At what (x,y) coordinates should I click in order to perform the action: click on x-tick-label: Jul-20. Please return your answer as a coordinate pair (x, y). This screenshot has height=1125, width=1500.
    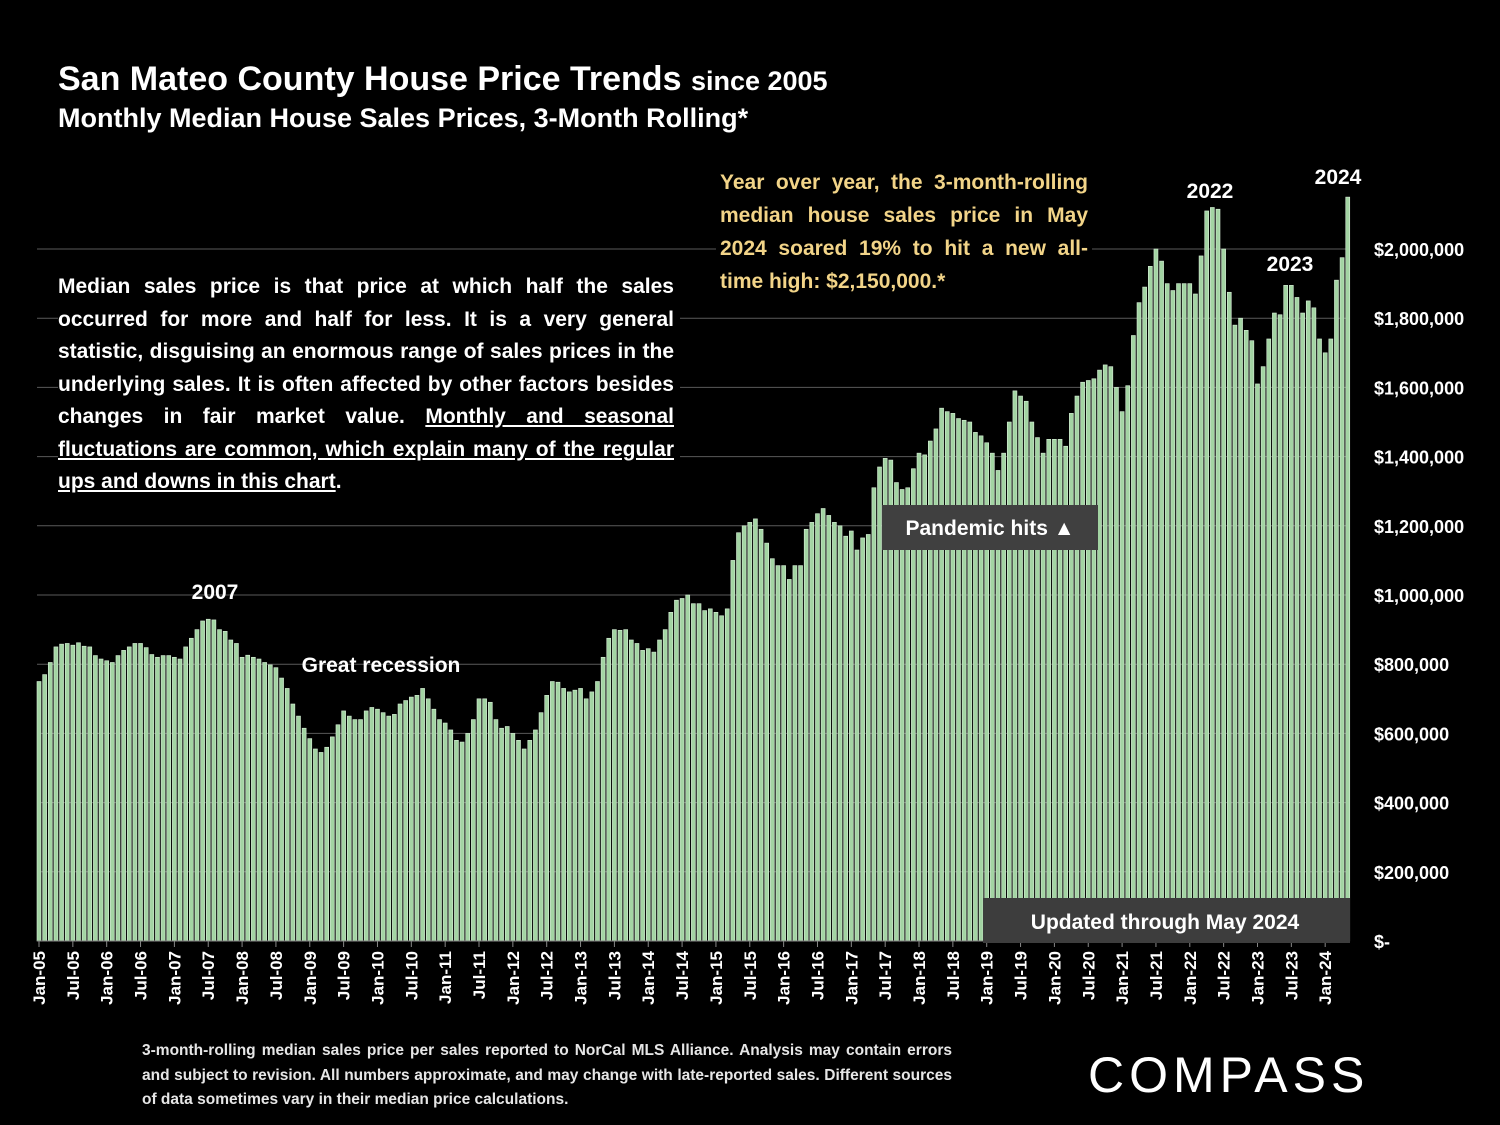
    Looking at the image, I should click on (1088, 975).